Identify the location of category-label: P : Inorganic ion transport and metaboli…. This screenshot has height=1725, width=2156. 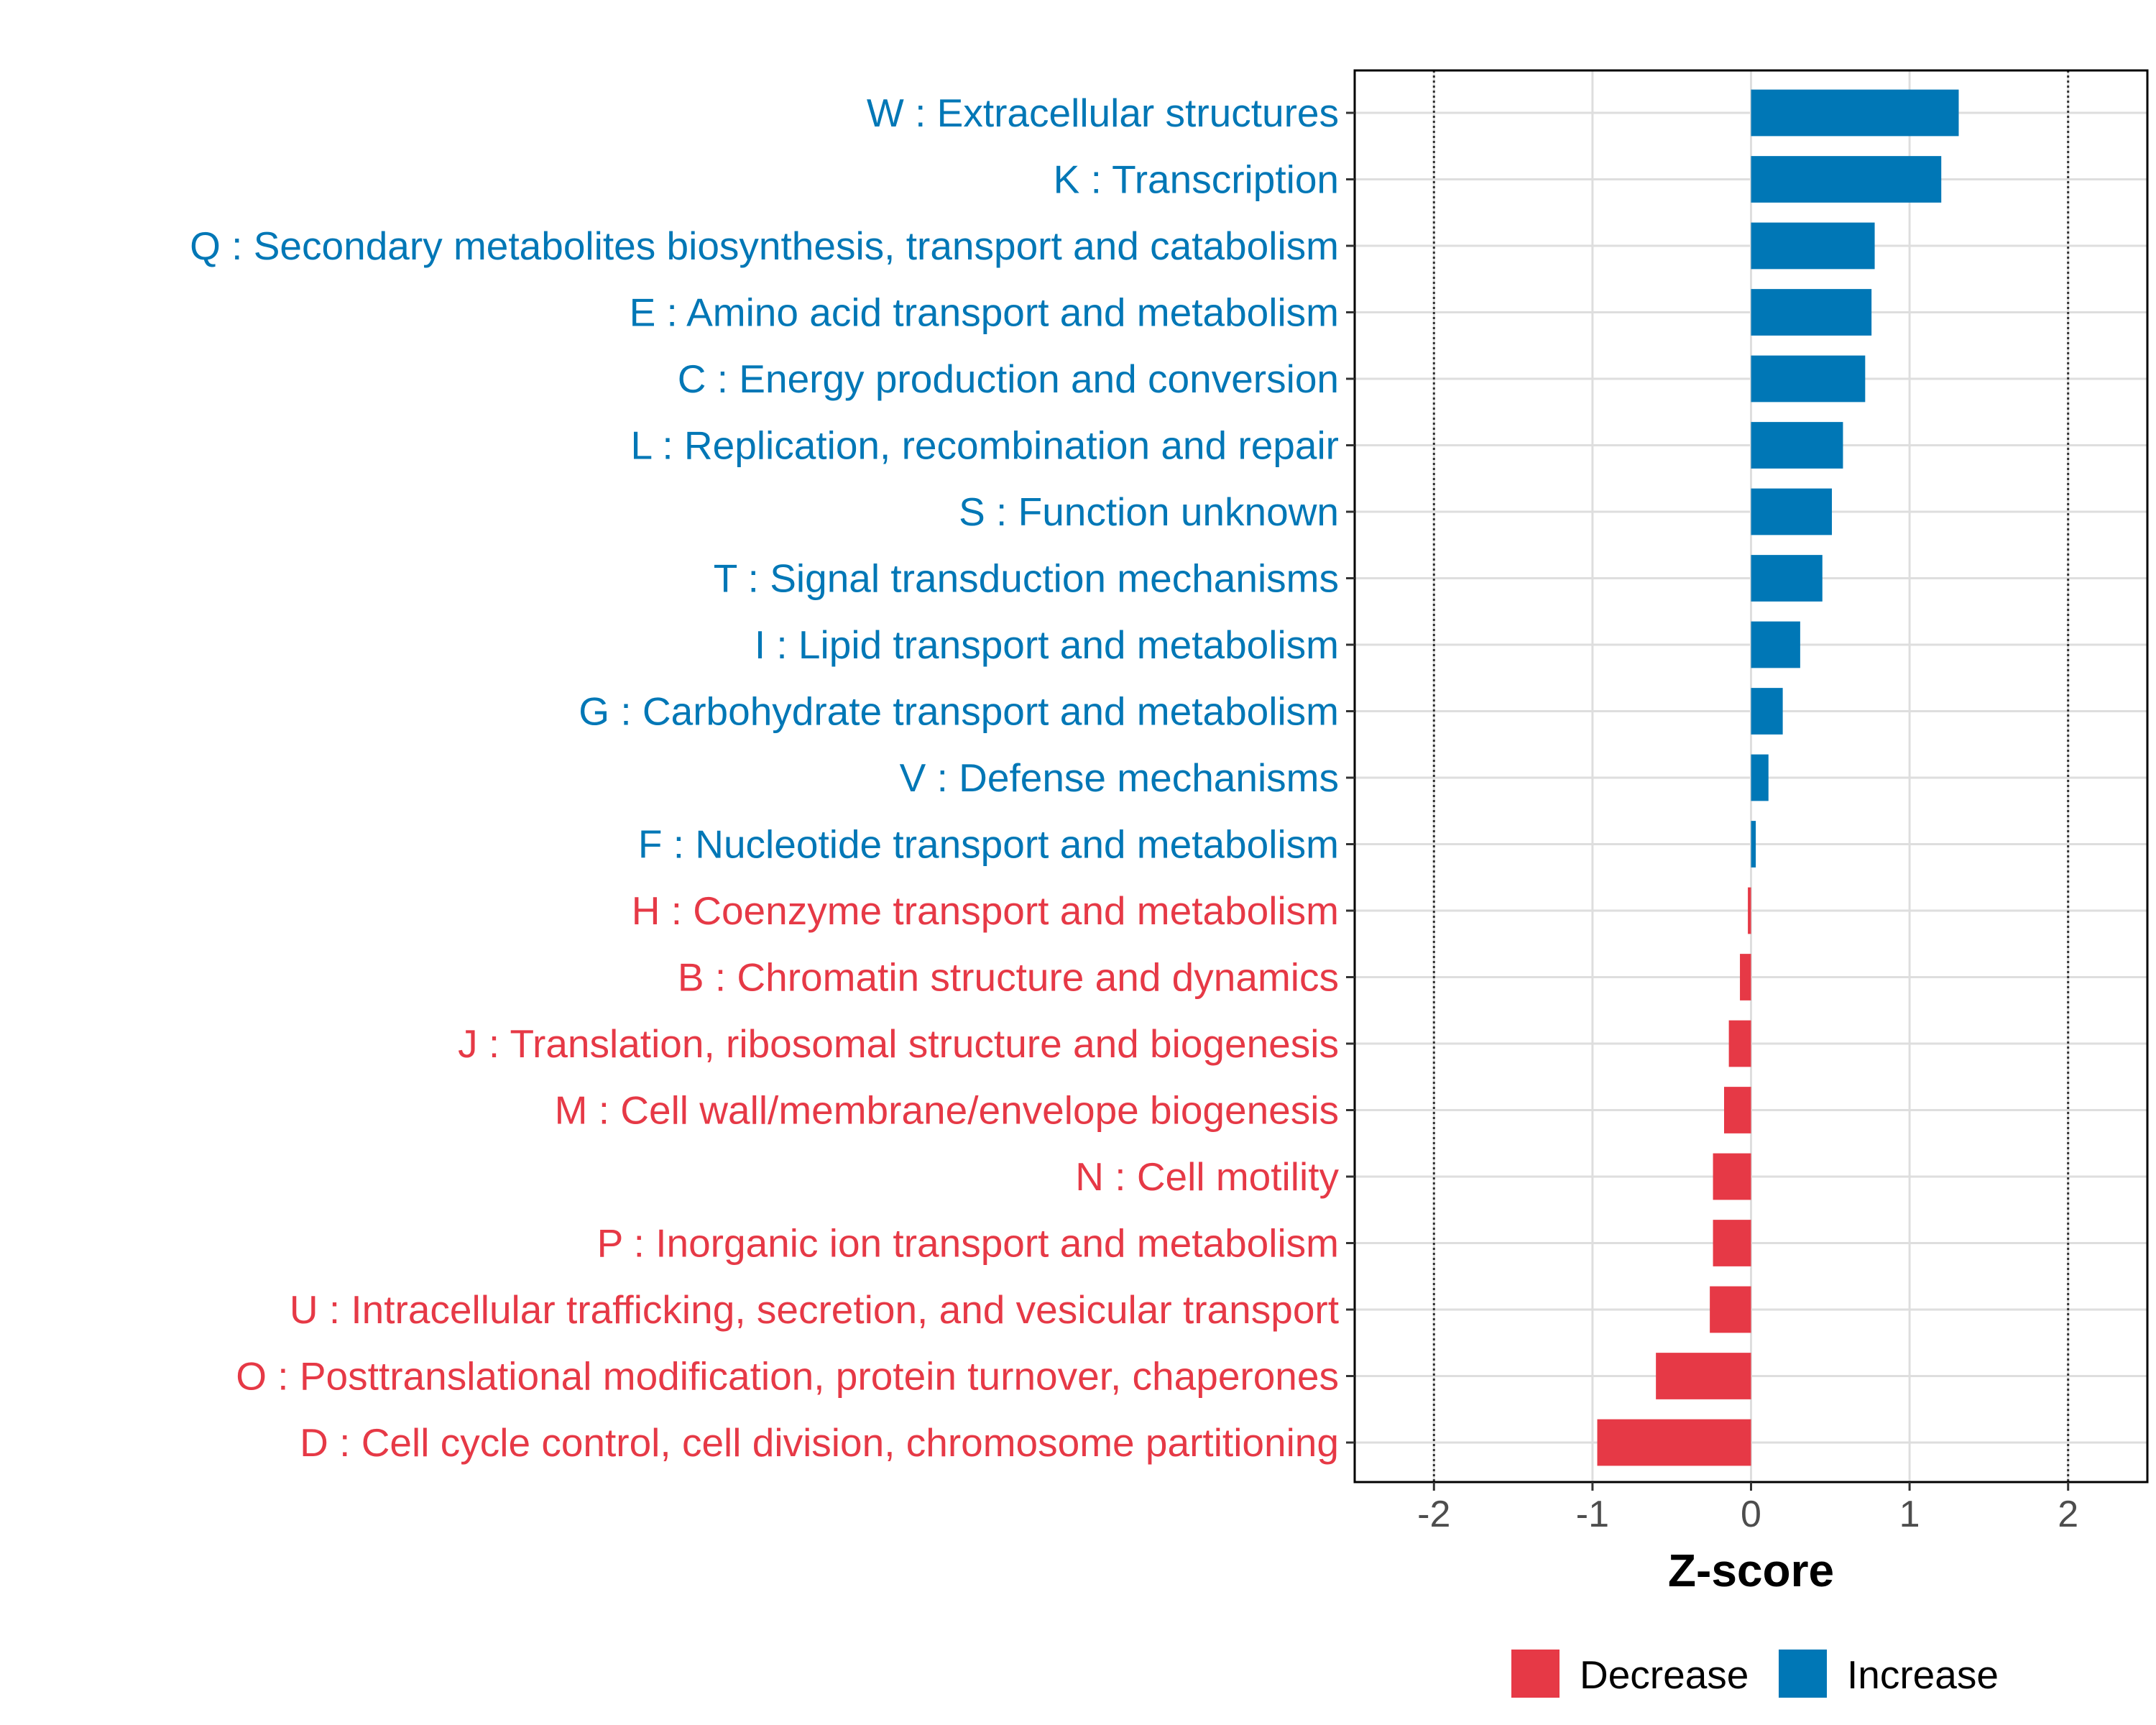
(968, 1243).